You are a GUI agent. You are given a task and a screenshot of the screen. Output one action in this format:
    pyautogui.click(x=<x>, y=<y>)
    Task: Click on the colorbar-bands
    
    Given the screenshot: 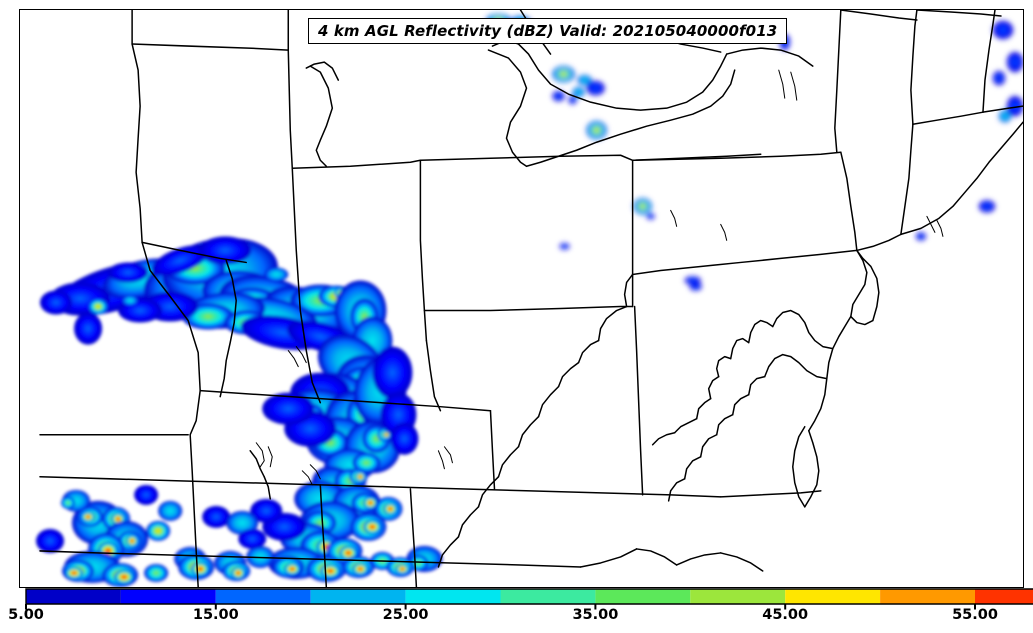 What is the action you would take?
    pyautogui.click(x=529, y=596)
    